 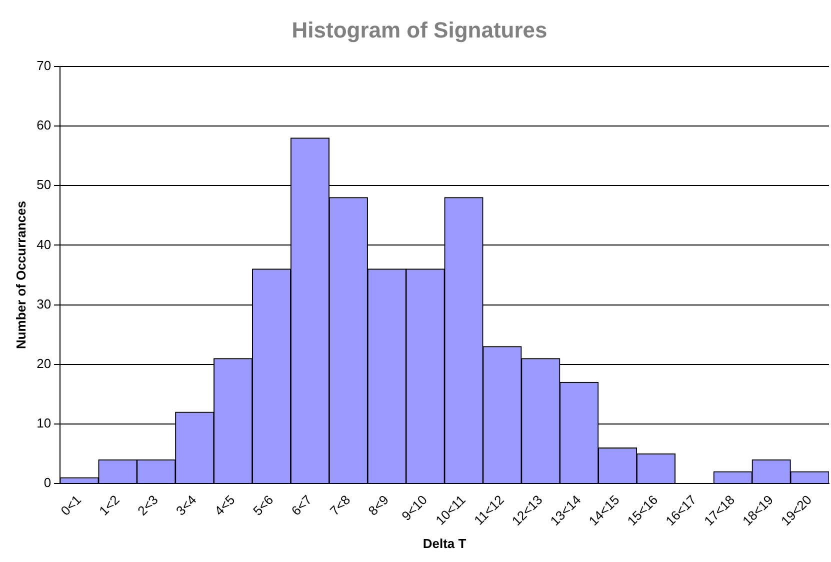 What do you see at coordinates (301, 505) in the screenshot?
I see `x-tick-label: 6<7` at bounding box center [301, 505].